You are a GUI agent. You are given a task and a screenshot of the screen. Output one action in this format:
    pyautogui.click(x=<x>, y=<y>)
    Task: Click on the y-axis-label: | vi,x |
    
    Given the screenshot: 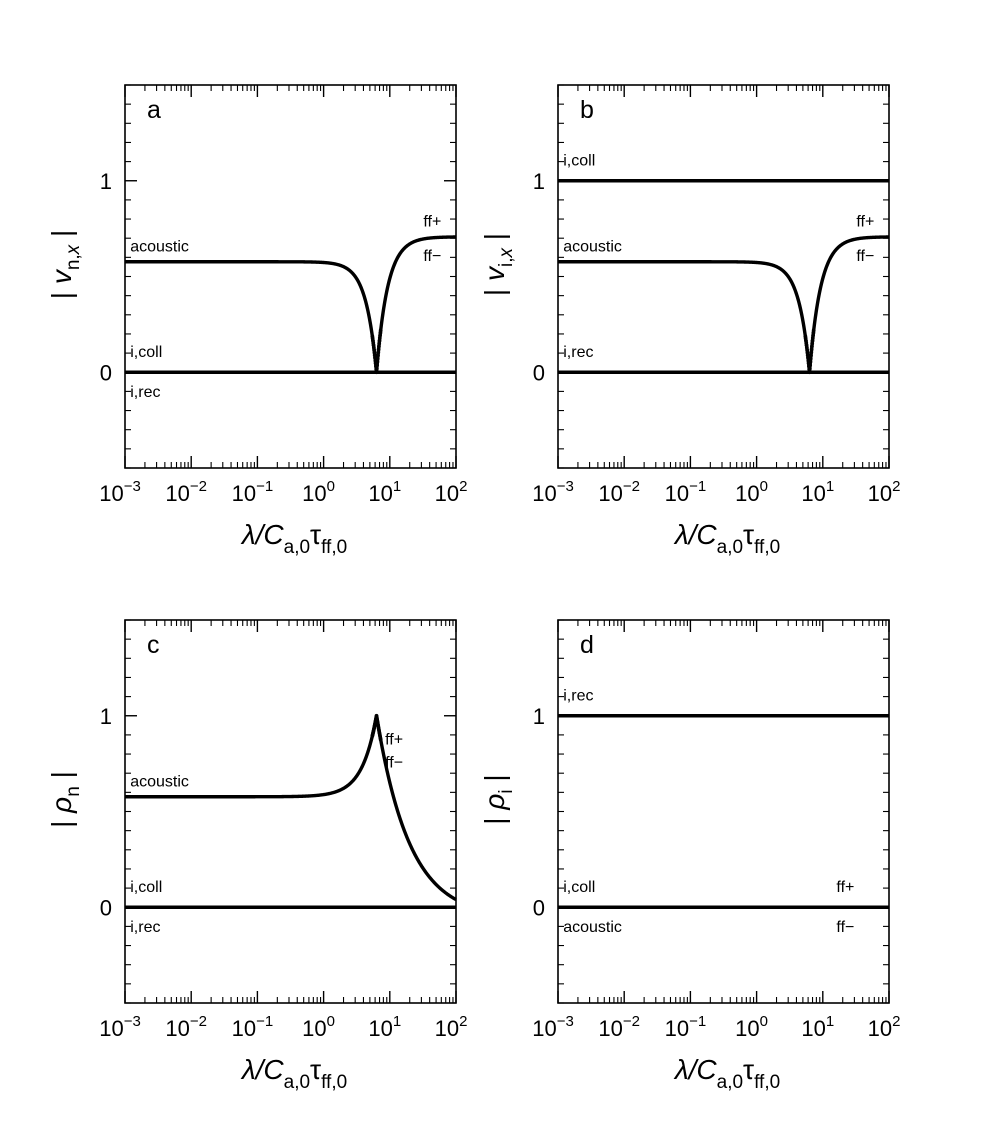 What is the action you would take?
    pyautogui.click(x=498, y=264)
    